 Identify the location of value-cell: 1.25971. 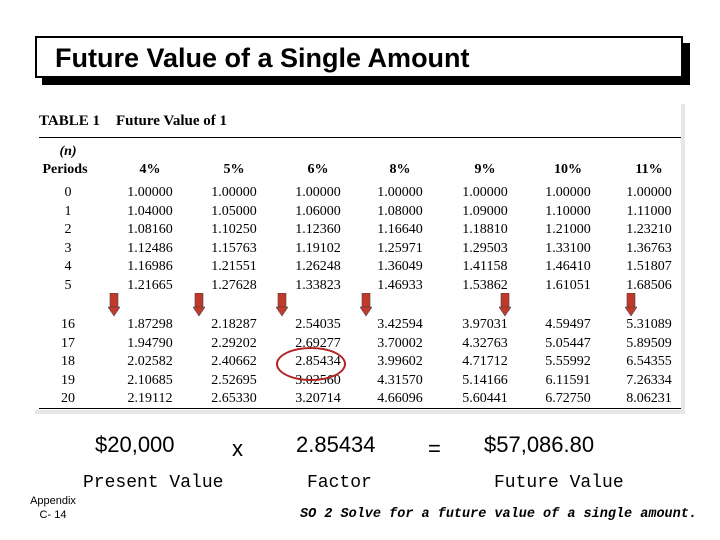
(400, 248).